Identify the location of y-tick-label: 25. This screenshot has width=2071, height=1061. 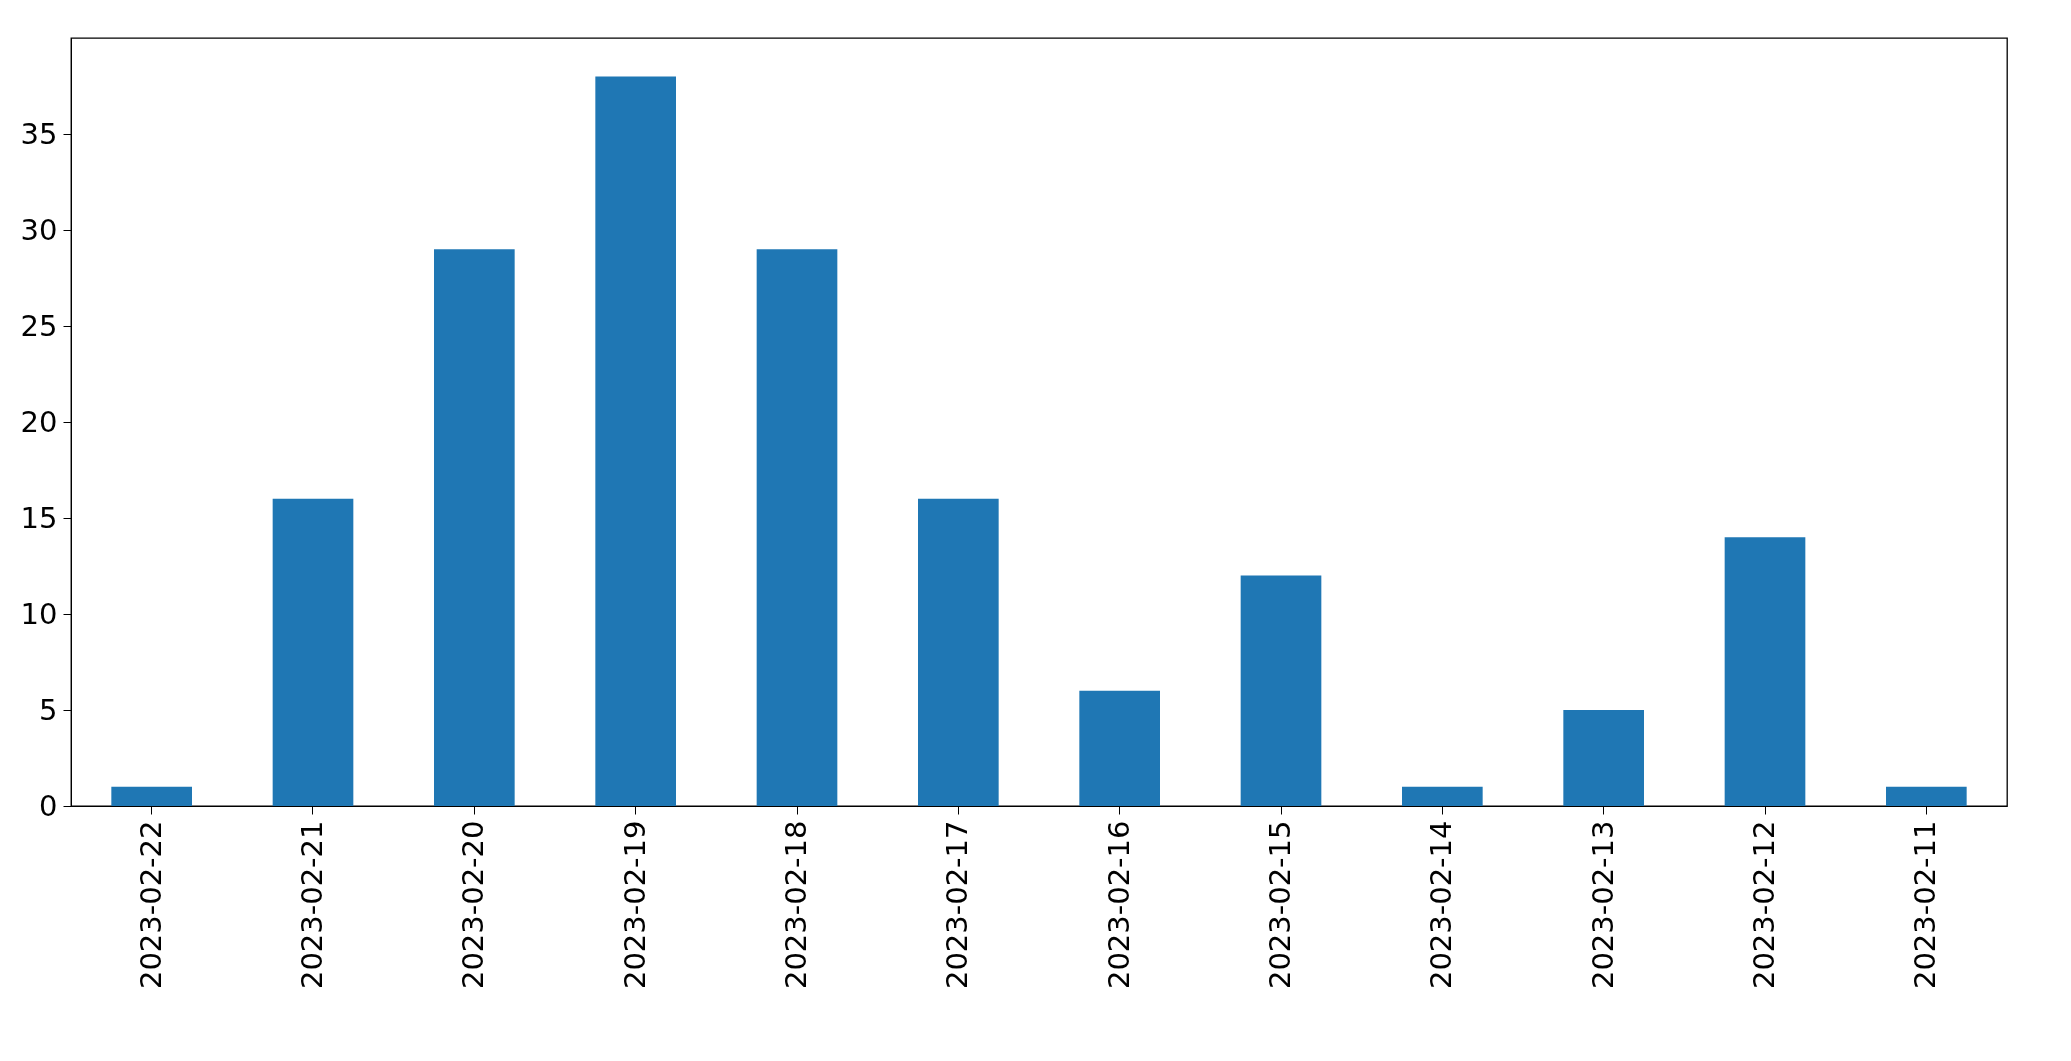
(39, 325).